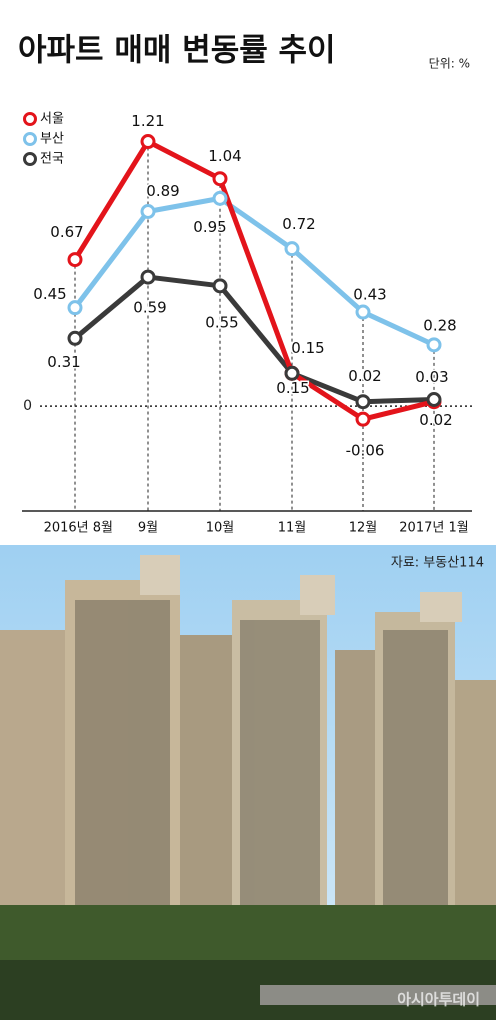 The image size is (496, 1020). Describe the element at coordinates (52, 119) in the screenshot. I see `legend-label: 서울` at that location.